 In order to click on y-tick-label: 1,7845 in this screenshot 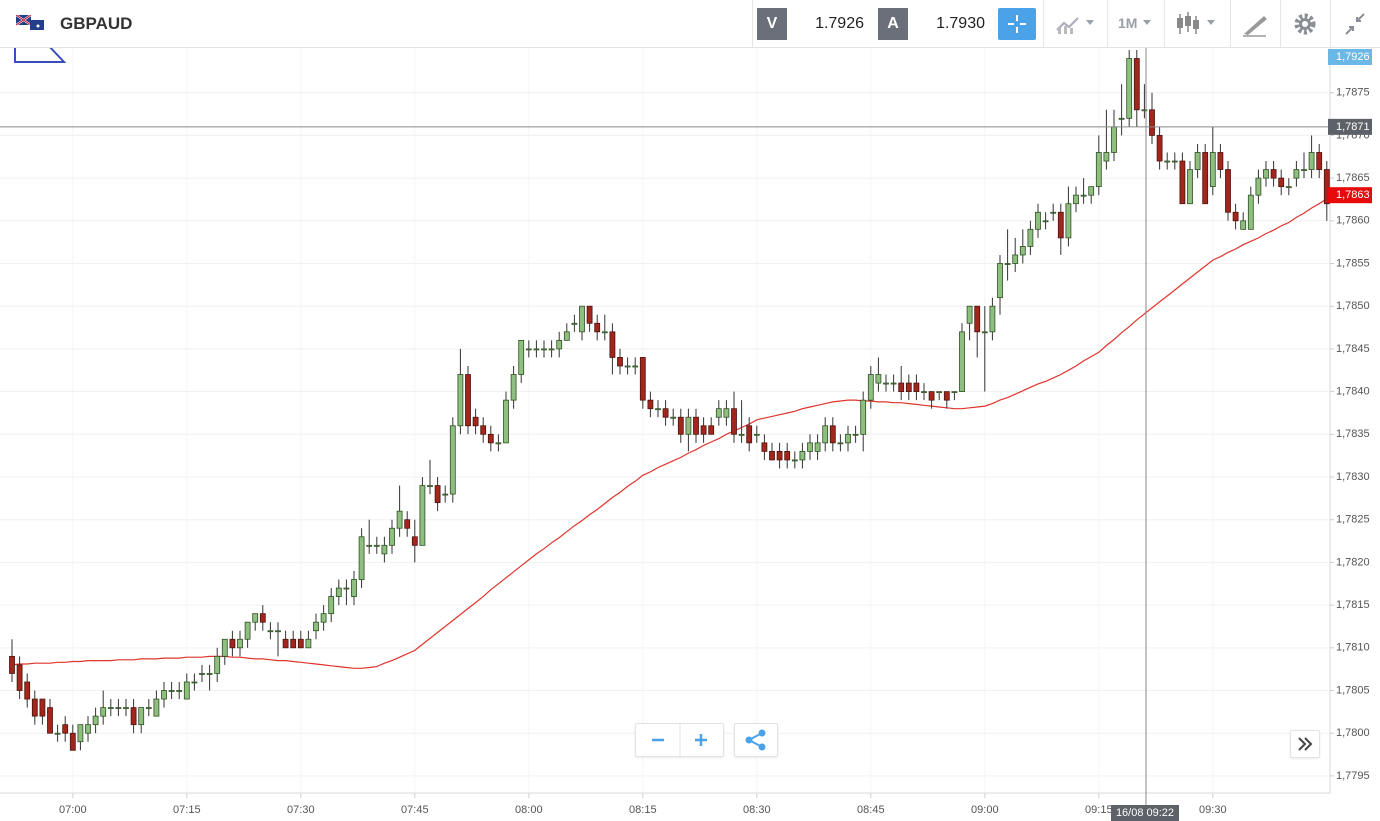, I will do `click(1353, 349)`.